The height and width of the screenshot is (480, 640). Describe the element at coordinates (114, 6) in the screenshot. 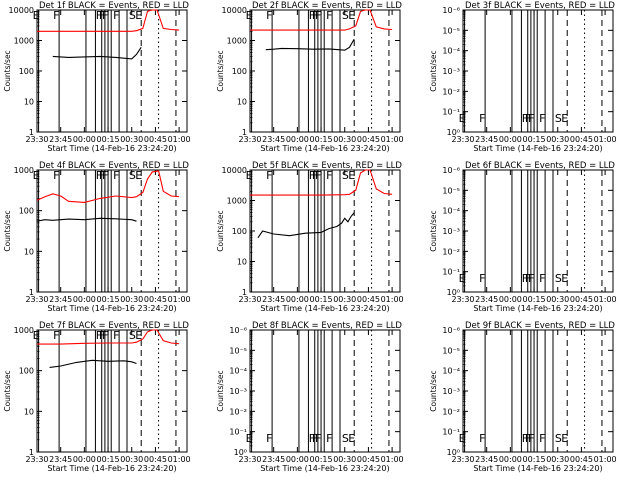

I see `chart-title: Det 1f BLACK = Events, RED = LLD` at that location.